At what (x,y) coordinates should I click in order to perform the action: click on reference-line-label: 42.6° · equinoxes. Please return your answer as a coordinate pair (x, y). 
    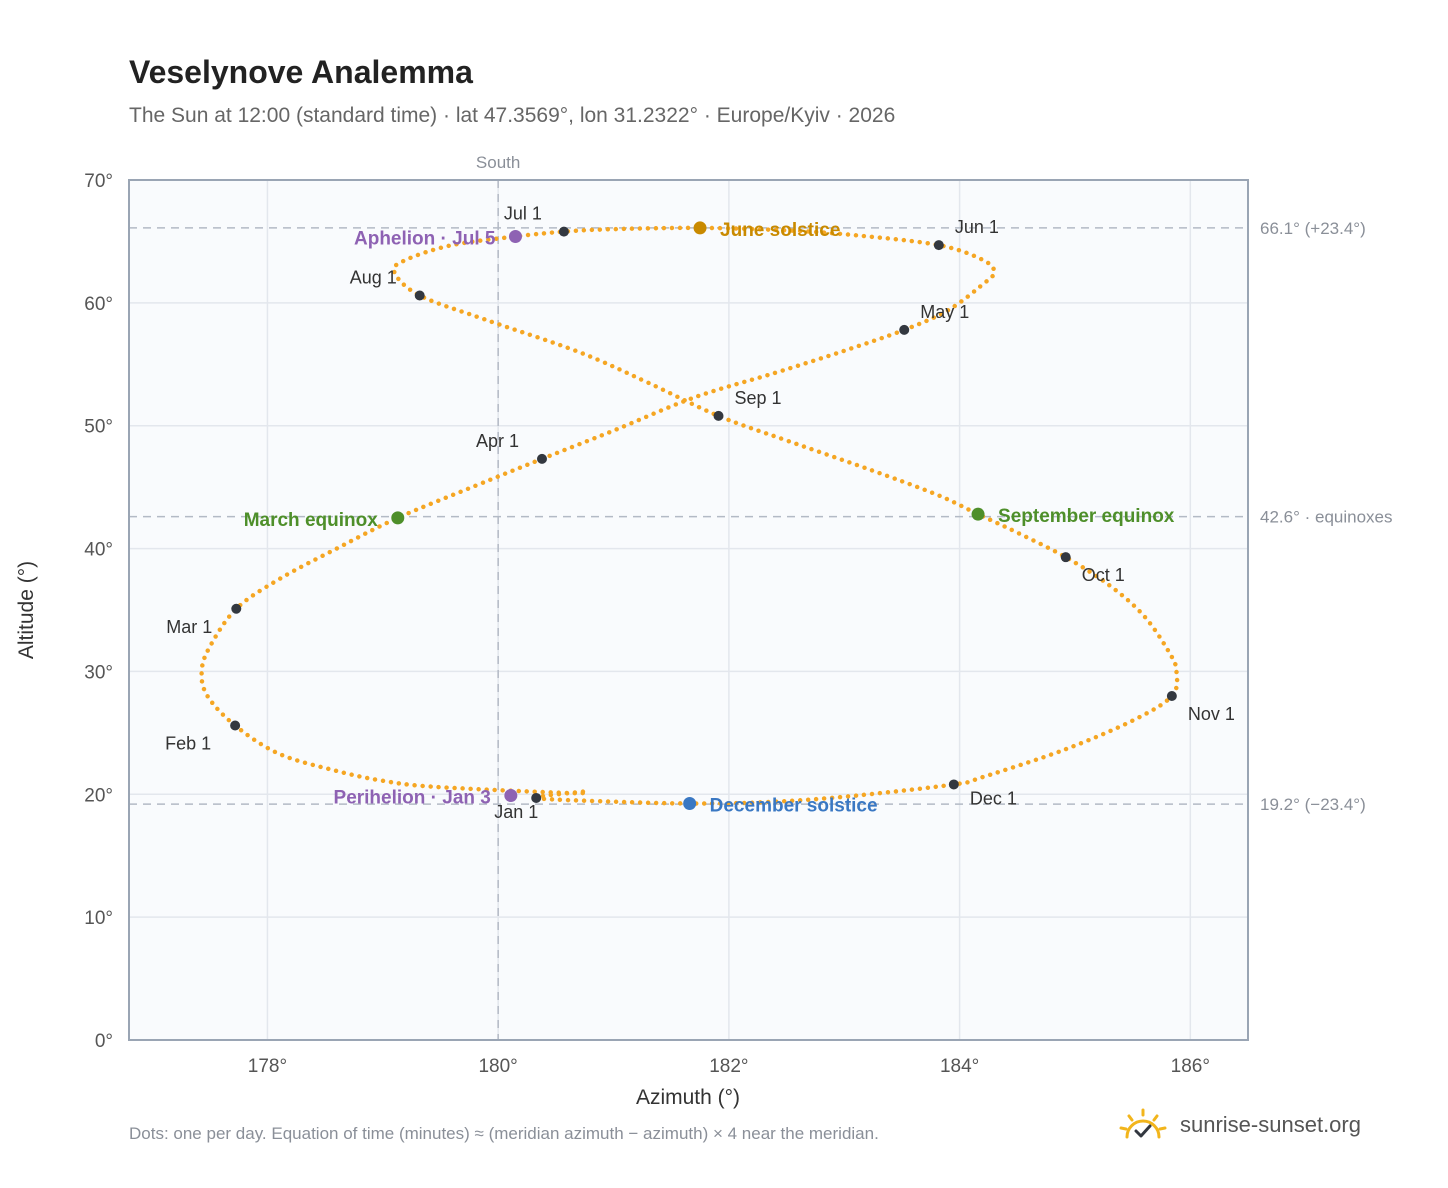
    Looking at the image, I should click on (1326, 517).